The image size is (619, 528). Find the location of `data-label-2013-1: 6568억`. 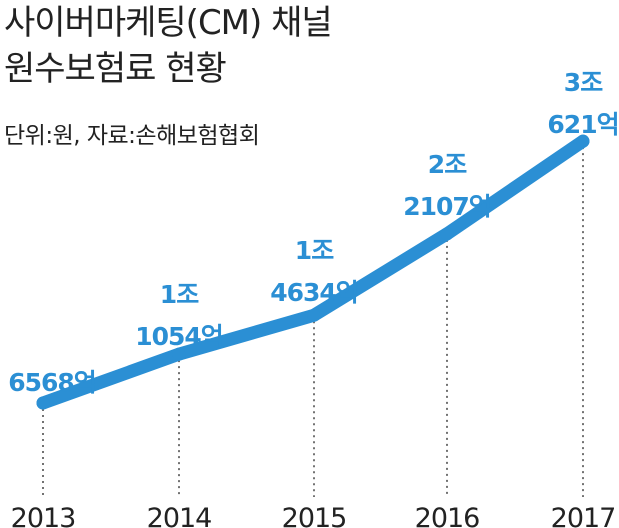

data-label-2013-1: 6568억 is located at coordinates (52, 382).